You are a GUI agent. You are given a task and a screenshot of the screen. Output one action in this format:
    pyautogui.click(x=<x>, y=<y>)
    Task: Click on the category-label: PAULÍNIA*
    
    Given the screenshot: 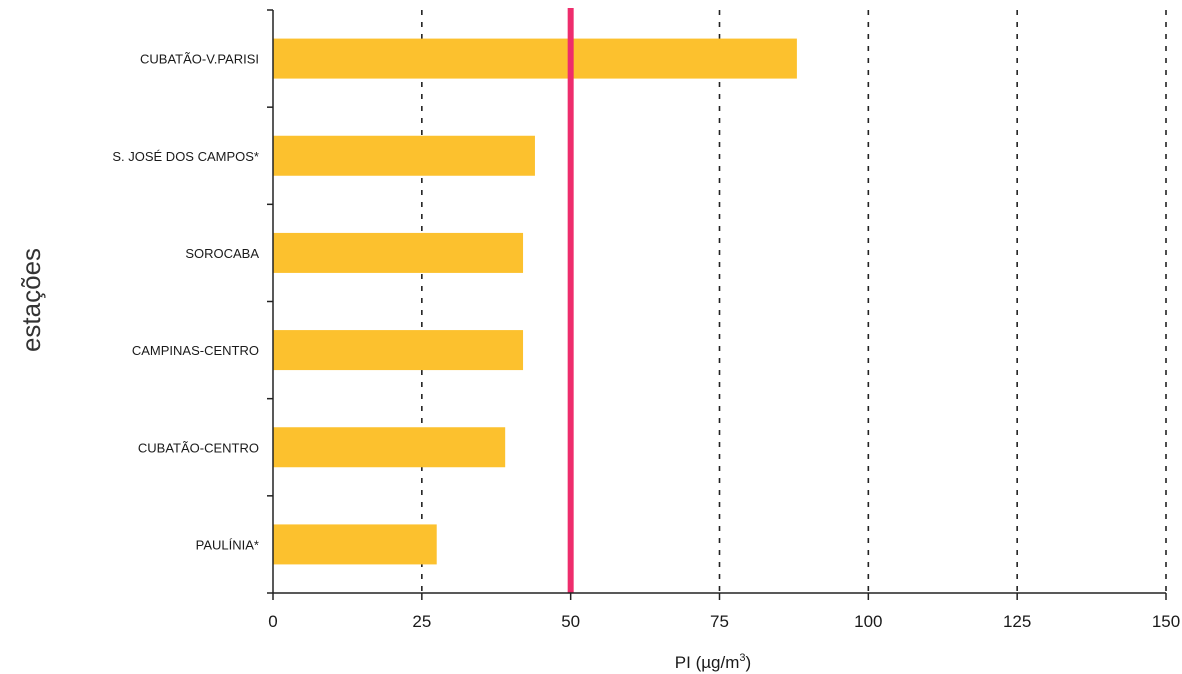 What is the action you would take?
    pyautogui.click(x=227, y=544)
    